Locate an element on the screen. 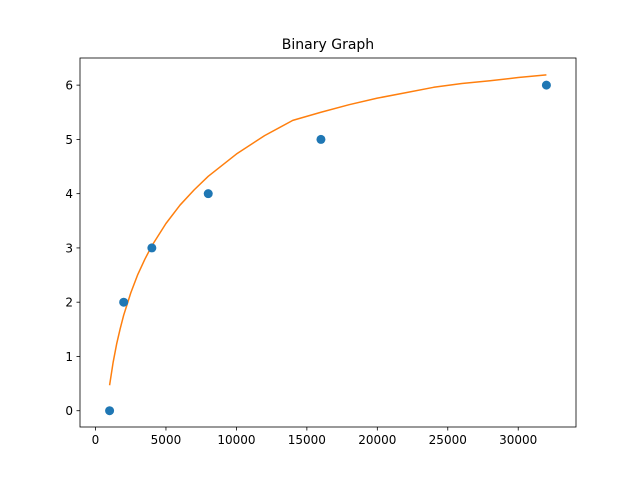 The image size is (640, 484). y-tick-label: 1 is located at coordinates (69, 357).